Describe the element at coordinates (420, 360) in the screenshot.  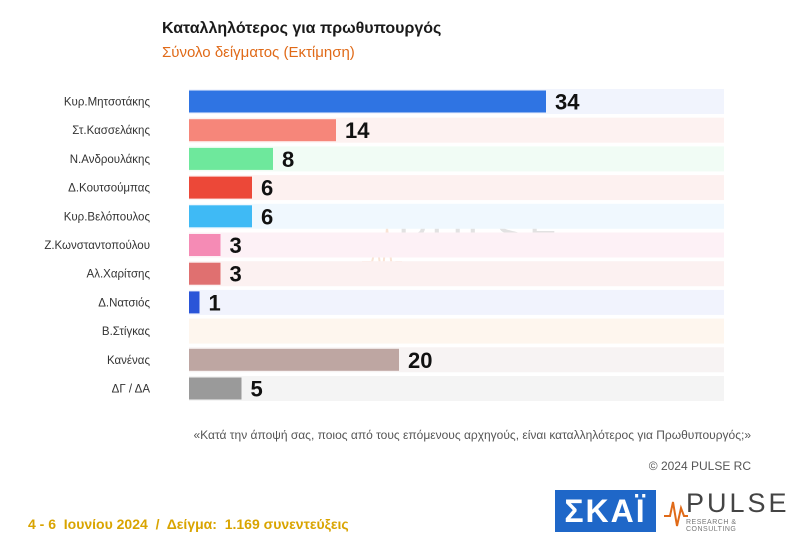
I see `data-label: 20` at that location.